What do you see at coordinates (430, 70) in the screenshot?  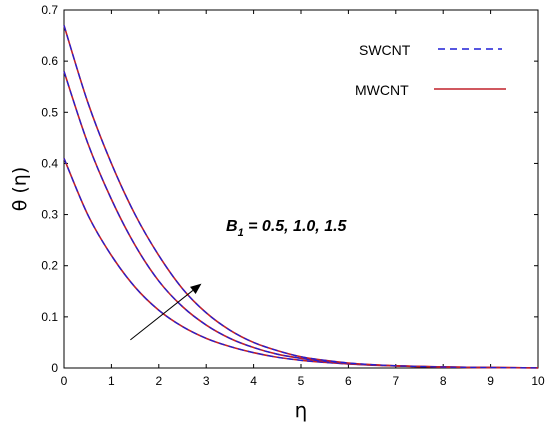 I see `legend: SWCNT MWCNT` at bounding box center [430, 70].